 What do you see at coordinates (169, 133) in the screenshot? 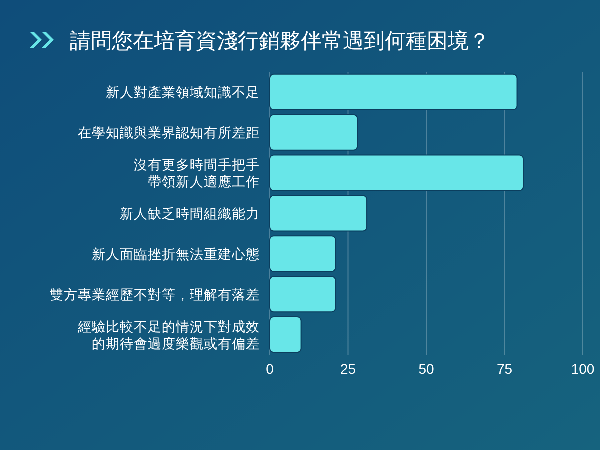
I see `y-tick-label: 在學知識與業界認知有所差距` at bounding box center [169, 133].